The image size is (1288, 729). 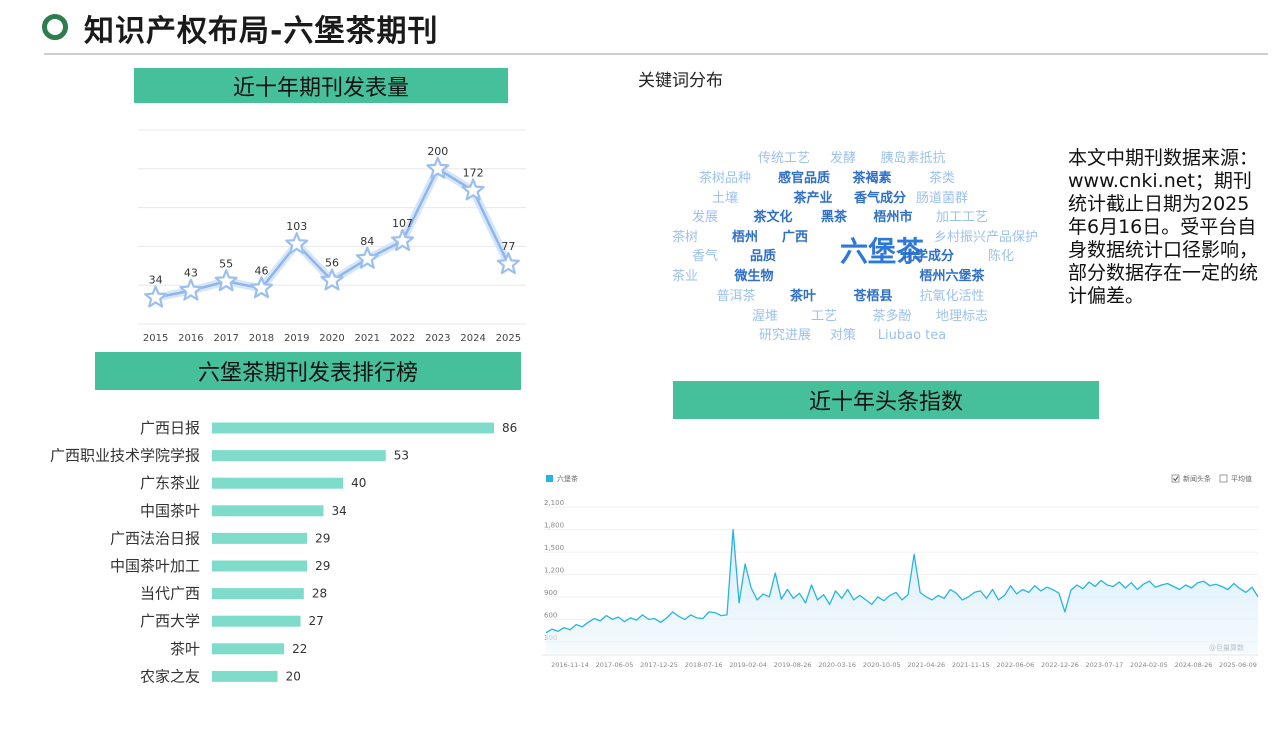 I want to click on bar-category-label: 茶叶, so click(x=185, y=649).